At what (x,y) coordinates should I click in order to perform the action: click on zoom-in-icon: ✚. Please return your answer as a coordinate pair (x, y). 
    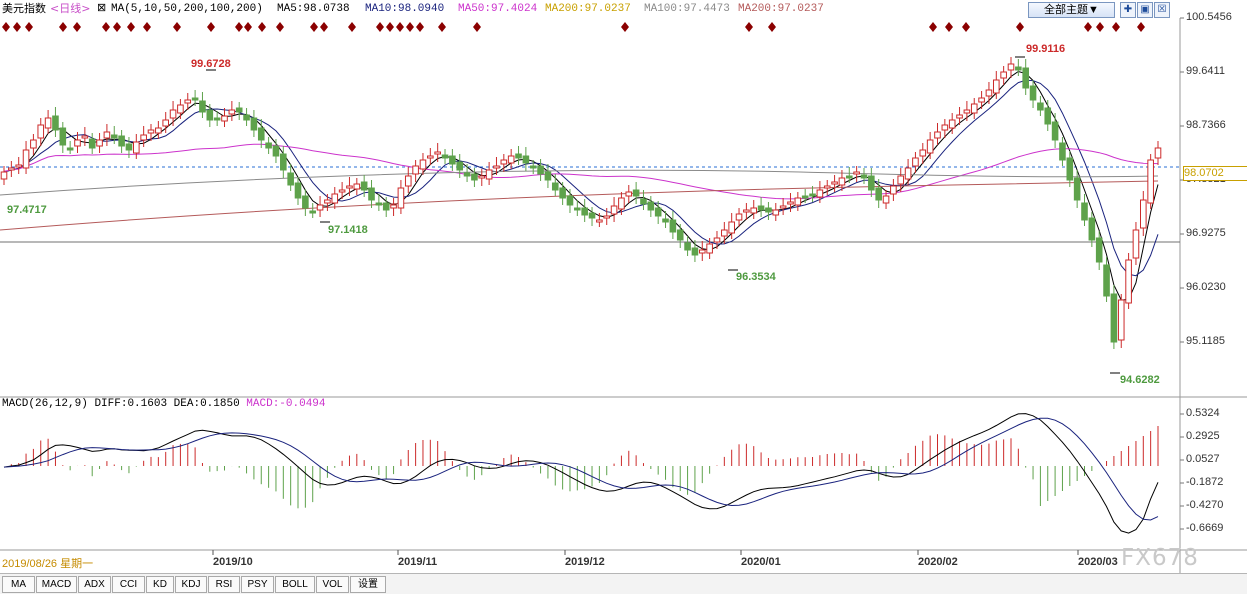
    Looking at the image, I should click on (1128, 10).